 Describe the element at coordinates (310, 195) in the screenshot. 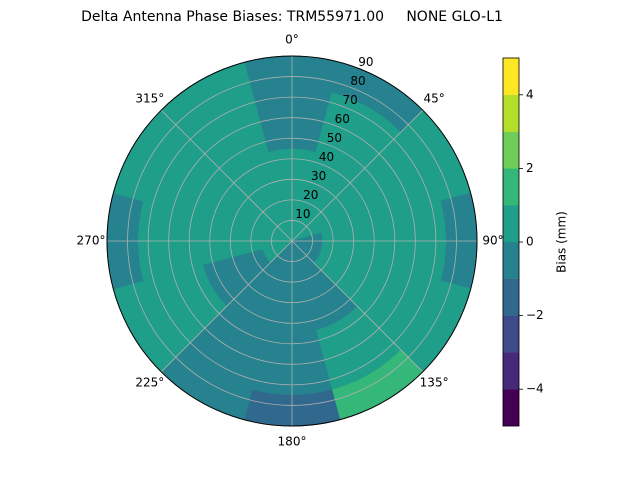

I see `r-tick-label: 20` at that location.